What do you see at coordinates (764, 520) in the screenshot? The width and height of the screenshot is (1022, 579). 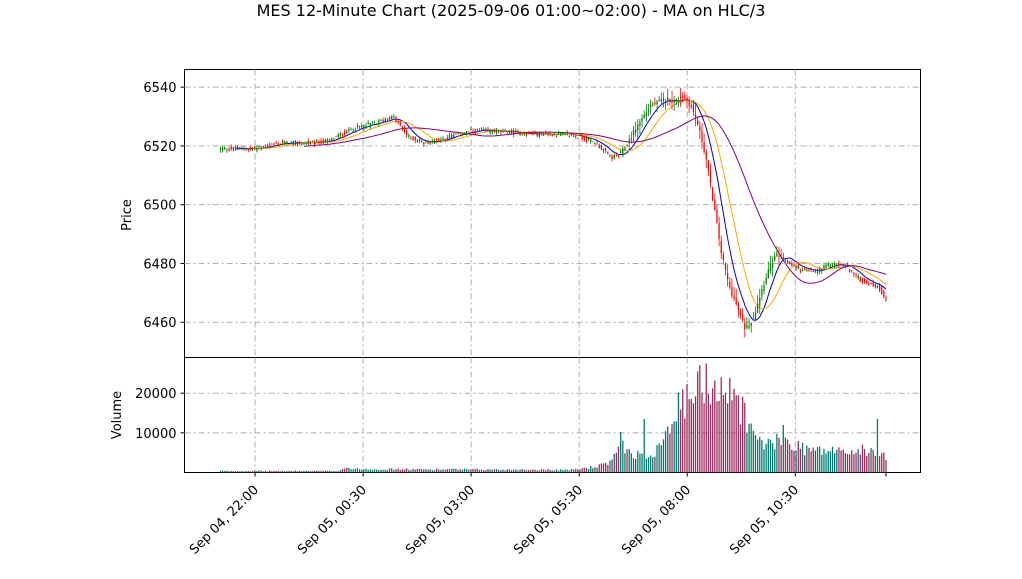 I see `x-tick-label: Sep 05, 10:30` at bounding box center [764, 520].